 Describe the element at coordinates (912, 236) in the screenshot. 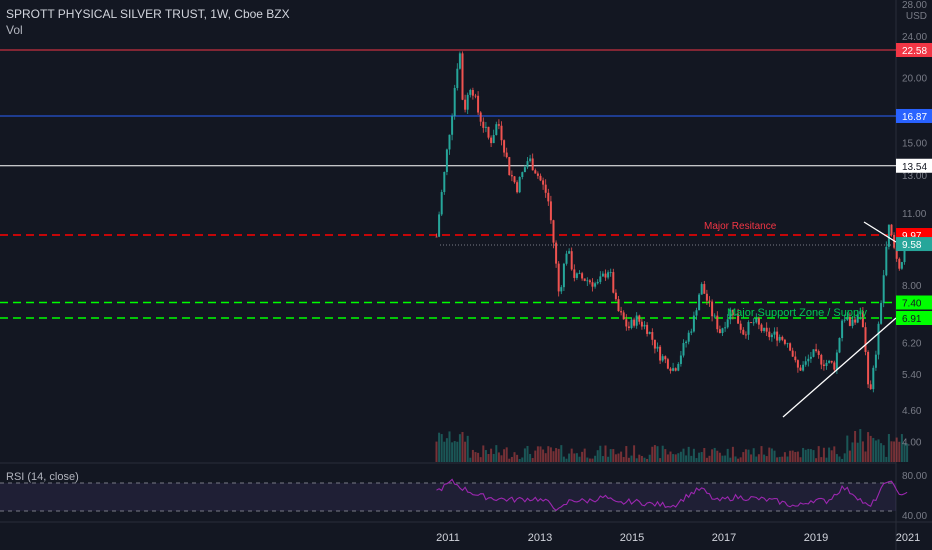

I see `level-badge-label-3: 9.97` at that location.